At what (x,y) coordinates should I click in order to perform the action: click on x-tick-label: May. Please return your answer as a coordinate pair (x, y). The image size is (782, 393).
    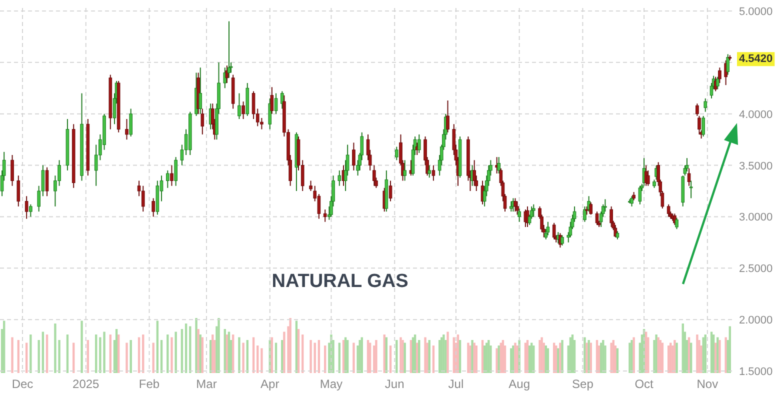
    Looking at the image, I should click on (331, 384).